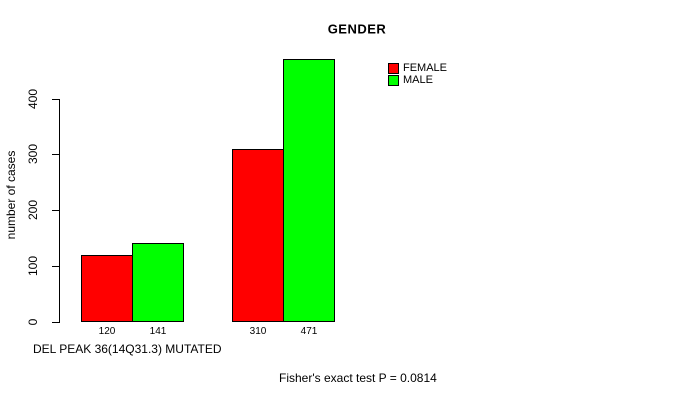 The image size is (690, 400). I want to click on bar-value-label: 310, so click(258, 331).